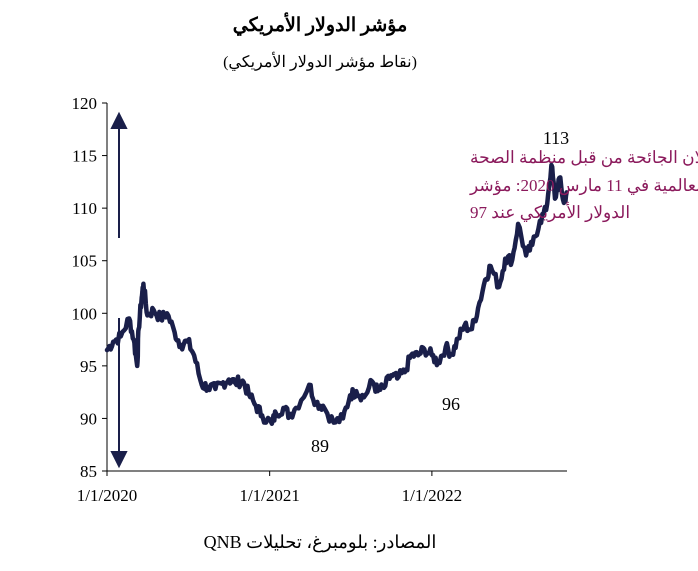 Image resolution: width=698 pixels, height=571 pixels. Describe the element at coordinates (556, 138) in the screenshot. I see `peak-label: 113` at that location.